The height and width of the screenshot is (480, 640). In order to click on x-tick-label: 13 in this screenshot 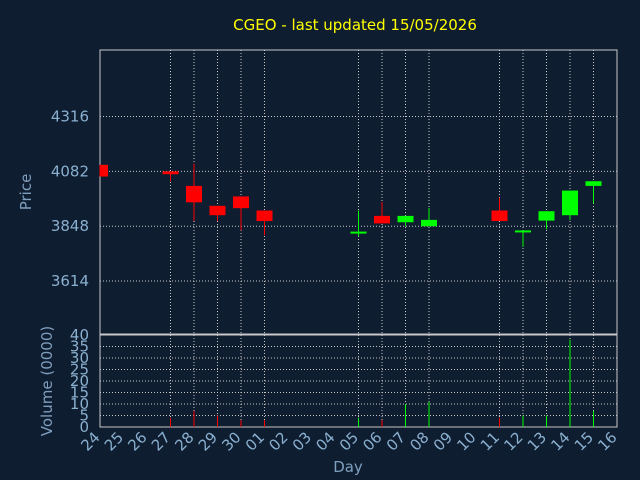, I will do `click(537, 441)`.